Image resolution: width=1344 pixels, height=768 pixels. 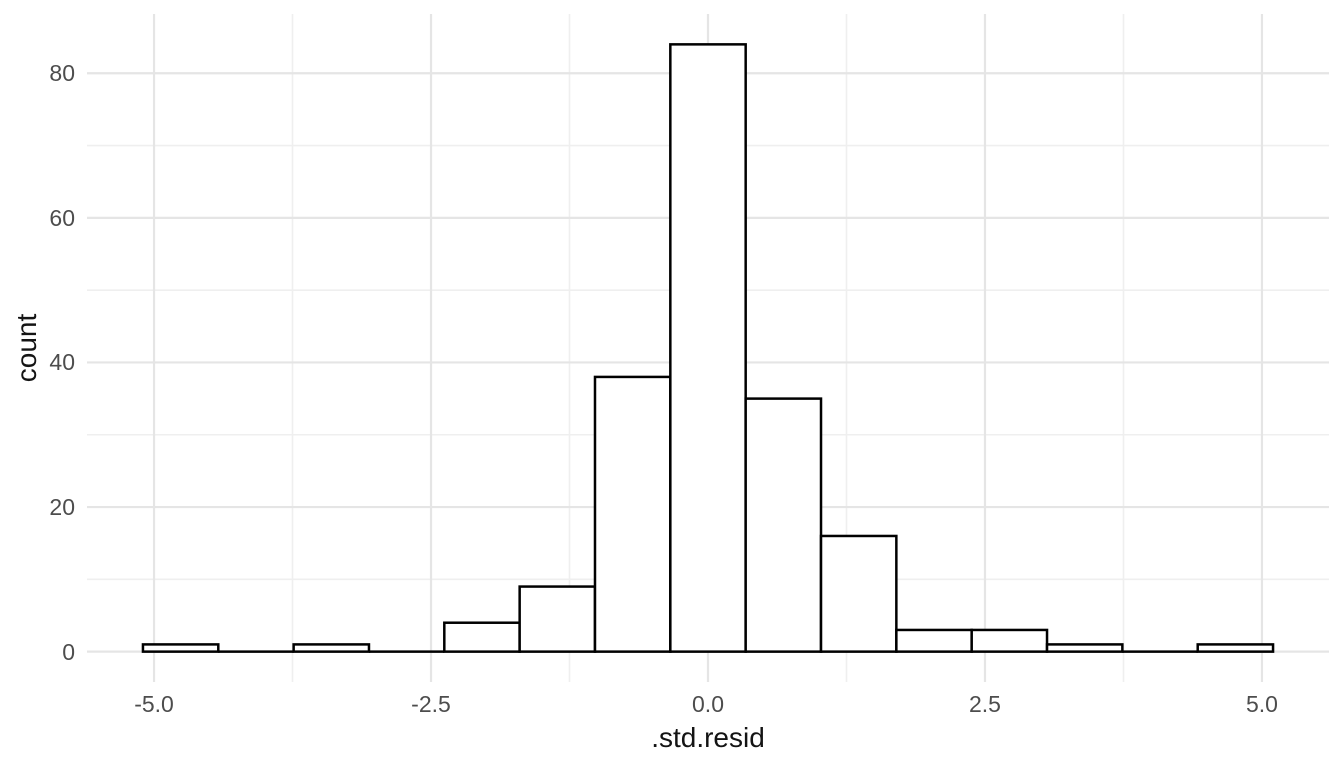 What do you see at coordinates (62, 362) in the screenshot?
I see `y-tick-label: 40` at bounding box center [62, 362].